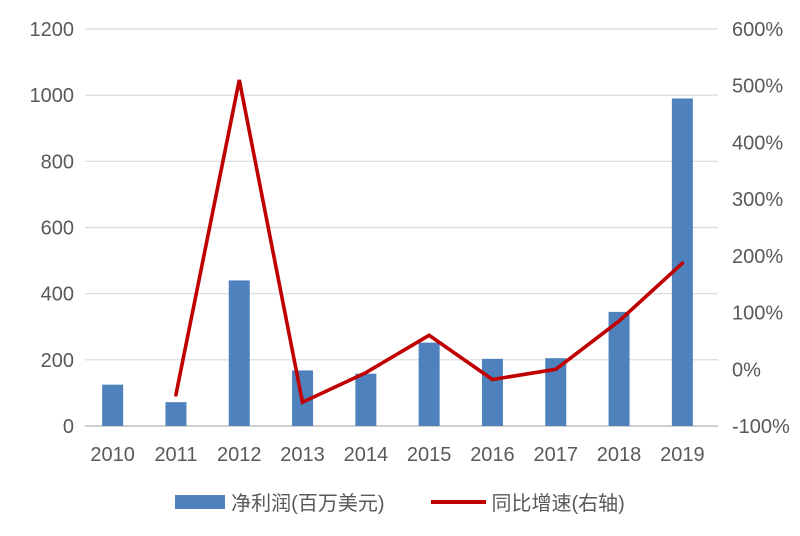 The image size is (800, 536). Describe the element at coordinates (757, 87) in the screenshot. I see `right-axis-tick-500%: 500%` at that location.